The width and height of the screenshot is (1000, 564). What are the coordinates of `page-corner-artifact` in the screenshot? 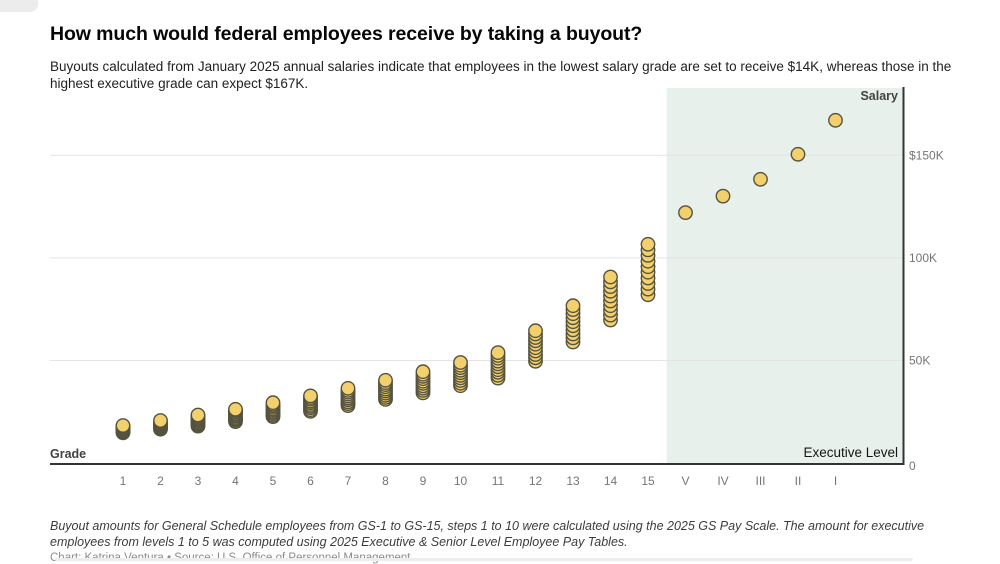 It's located at (19, 6).